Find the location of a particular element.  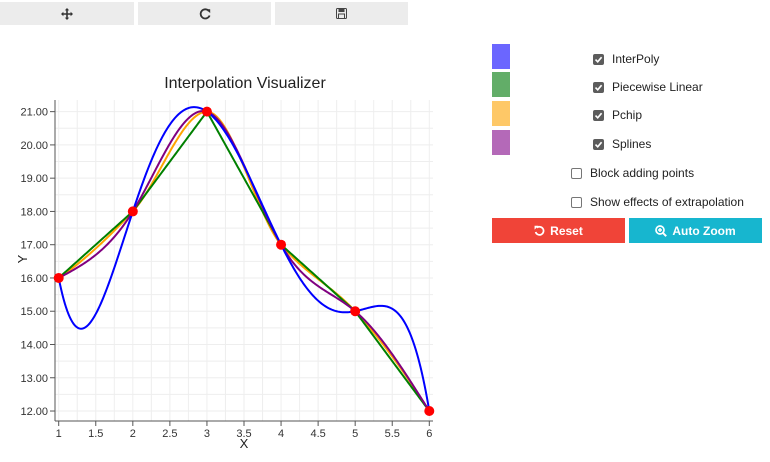

refresh-icon is located at coordinates (204, 13).